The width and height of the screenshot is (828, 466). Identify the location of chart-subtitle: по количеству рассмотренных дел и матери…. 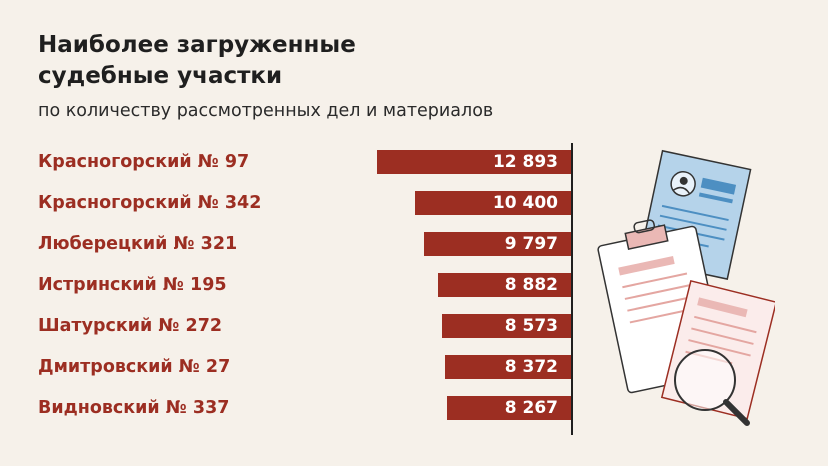
(266, 111).